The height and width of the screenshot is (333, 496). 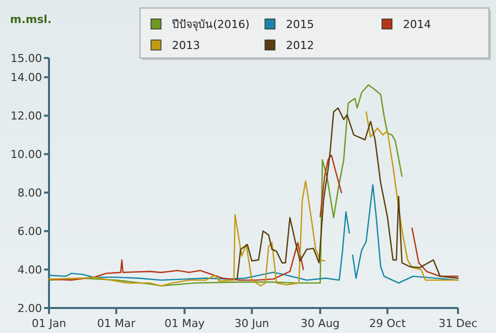 I want to click on y-tick-label: 2.00, so click(x=30, y=308).